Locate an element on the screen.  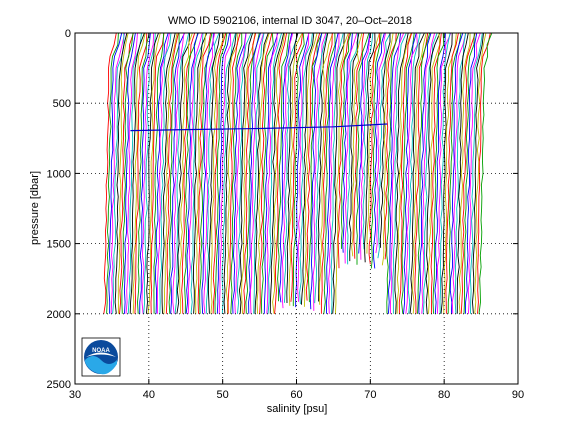
svg-text: NOAA is located at coordinates (101, 351).